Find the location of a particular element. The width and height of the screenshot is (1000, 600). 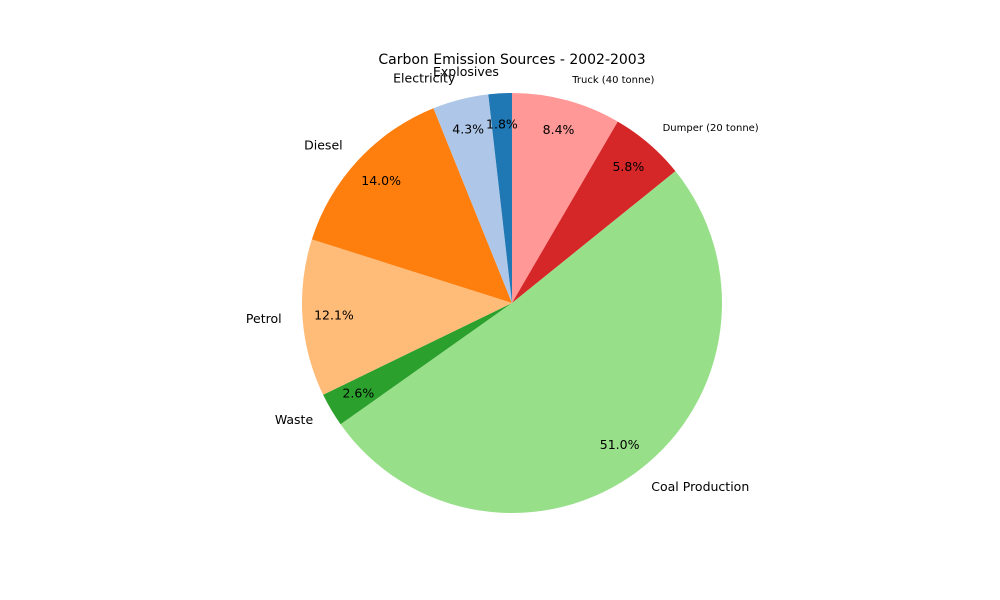

chart-title: Carbon Emission Sources - 2002-2003 is located at coordinates (511, 60).